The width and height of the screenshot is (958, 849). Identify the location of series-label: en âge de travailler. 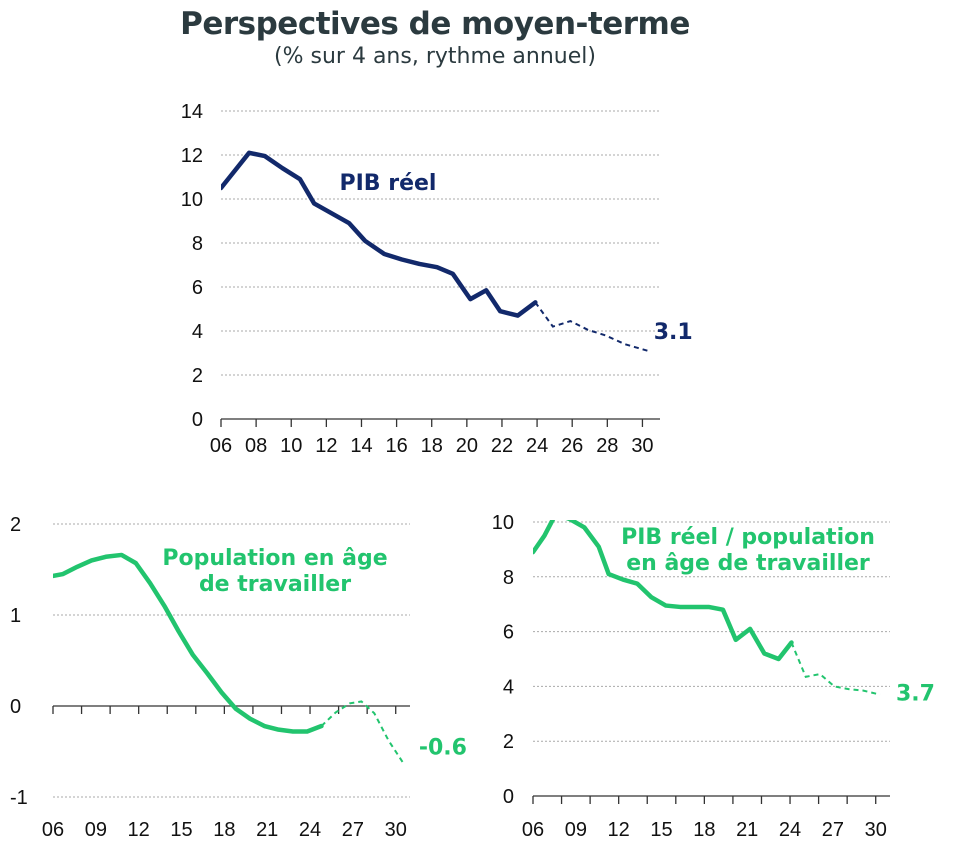
(748, 563).